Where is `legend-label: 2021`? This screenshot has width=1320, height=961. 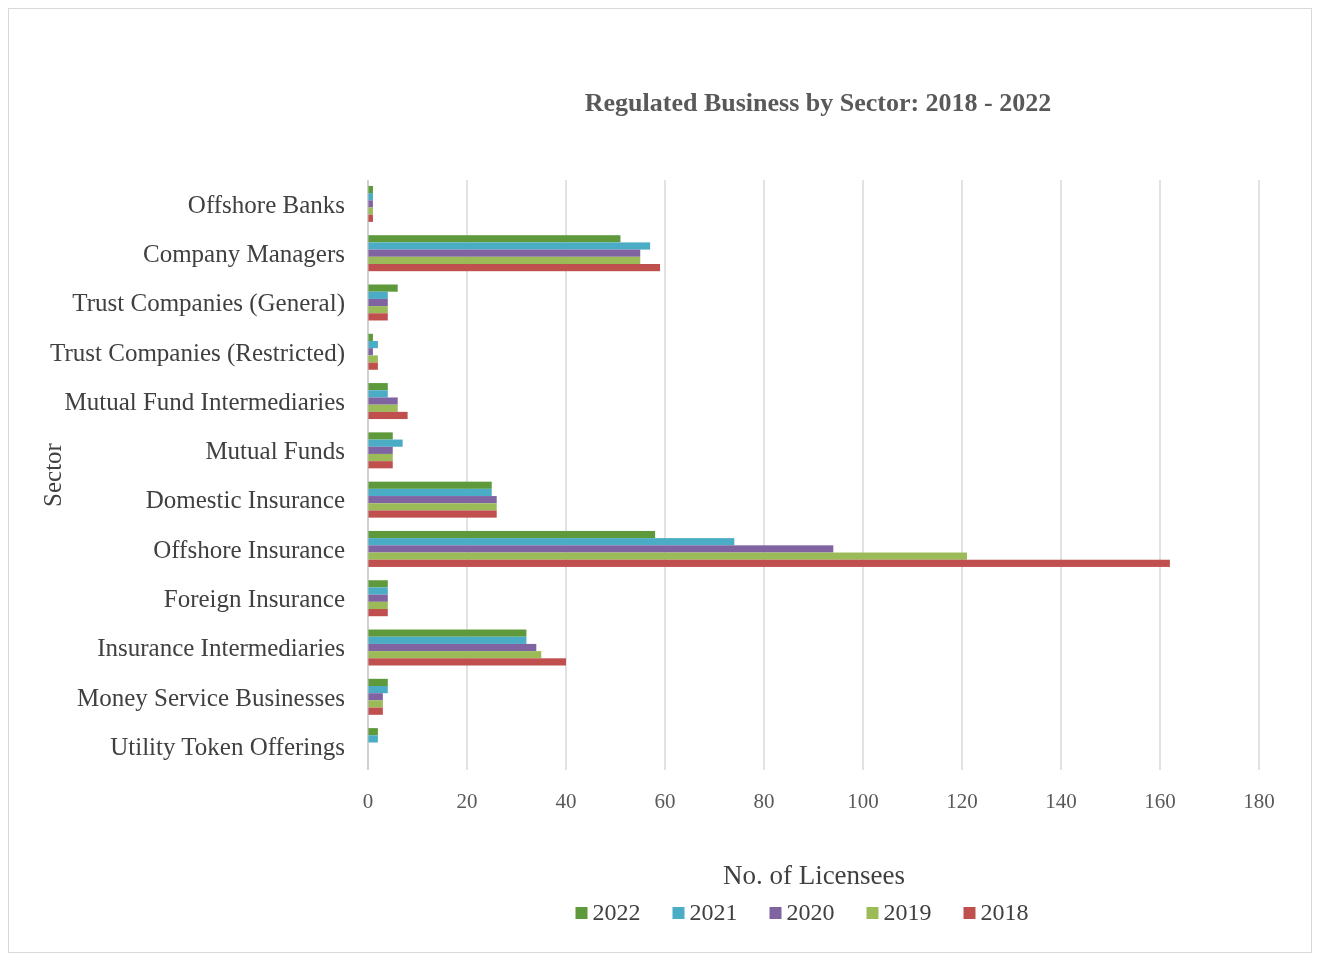
legend-label: 2021 is located at coordinates (713, 912).